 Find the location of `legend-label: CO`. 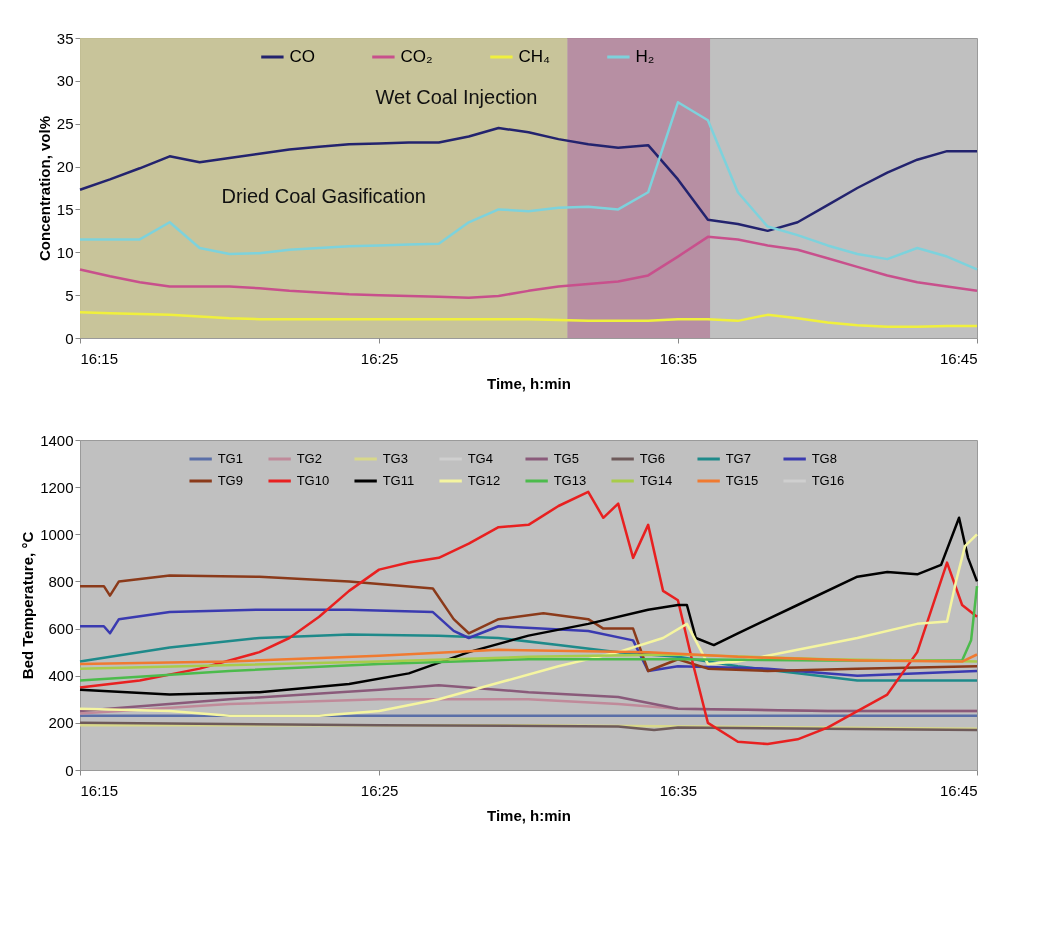

legend-label: CO is located at coordinates (302, 56).